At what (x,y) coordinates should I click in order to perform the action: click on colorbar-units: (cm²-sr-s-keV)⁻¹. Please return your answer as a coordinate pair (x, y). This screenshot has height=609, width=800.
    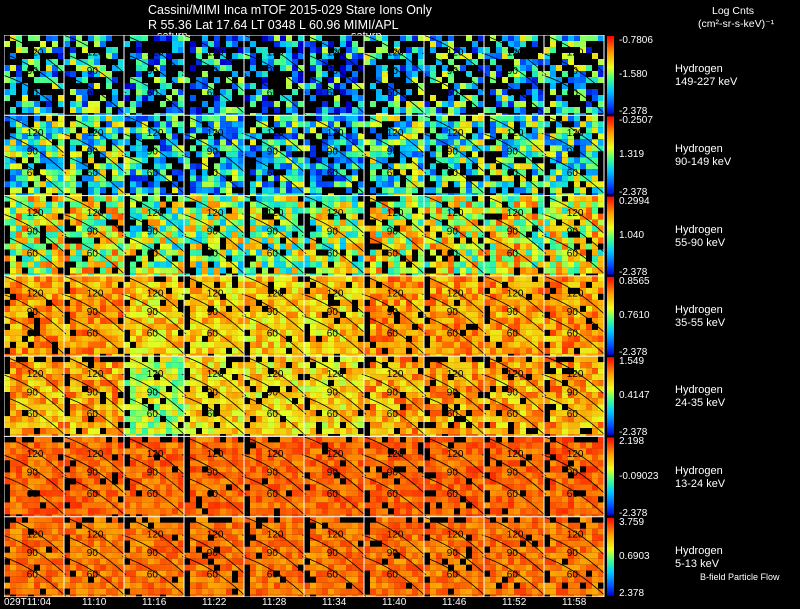
    Looking at the image, I should click on (736, 24).